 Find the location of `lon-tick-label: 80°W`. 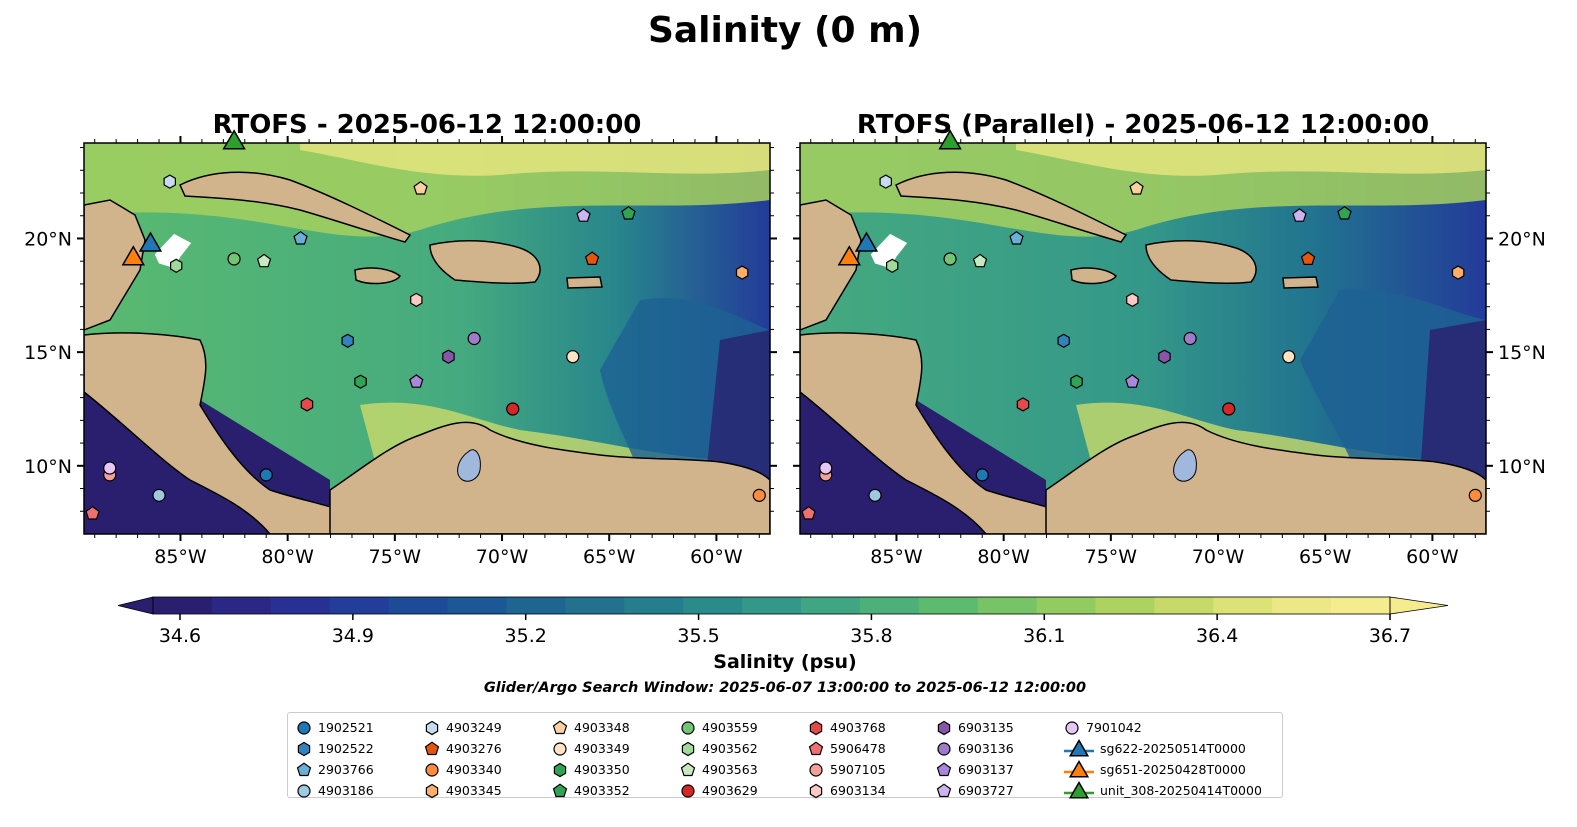

lon-tick-label: 80°W is located at coordinates (287, 557).